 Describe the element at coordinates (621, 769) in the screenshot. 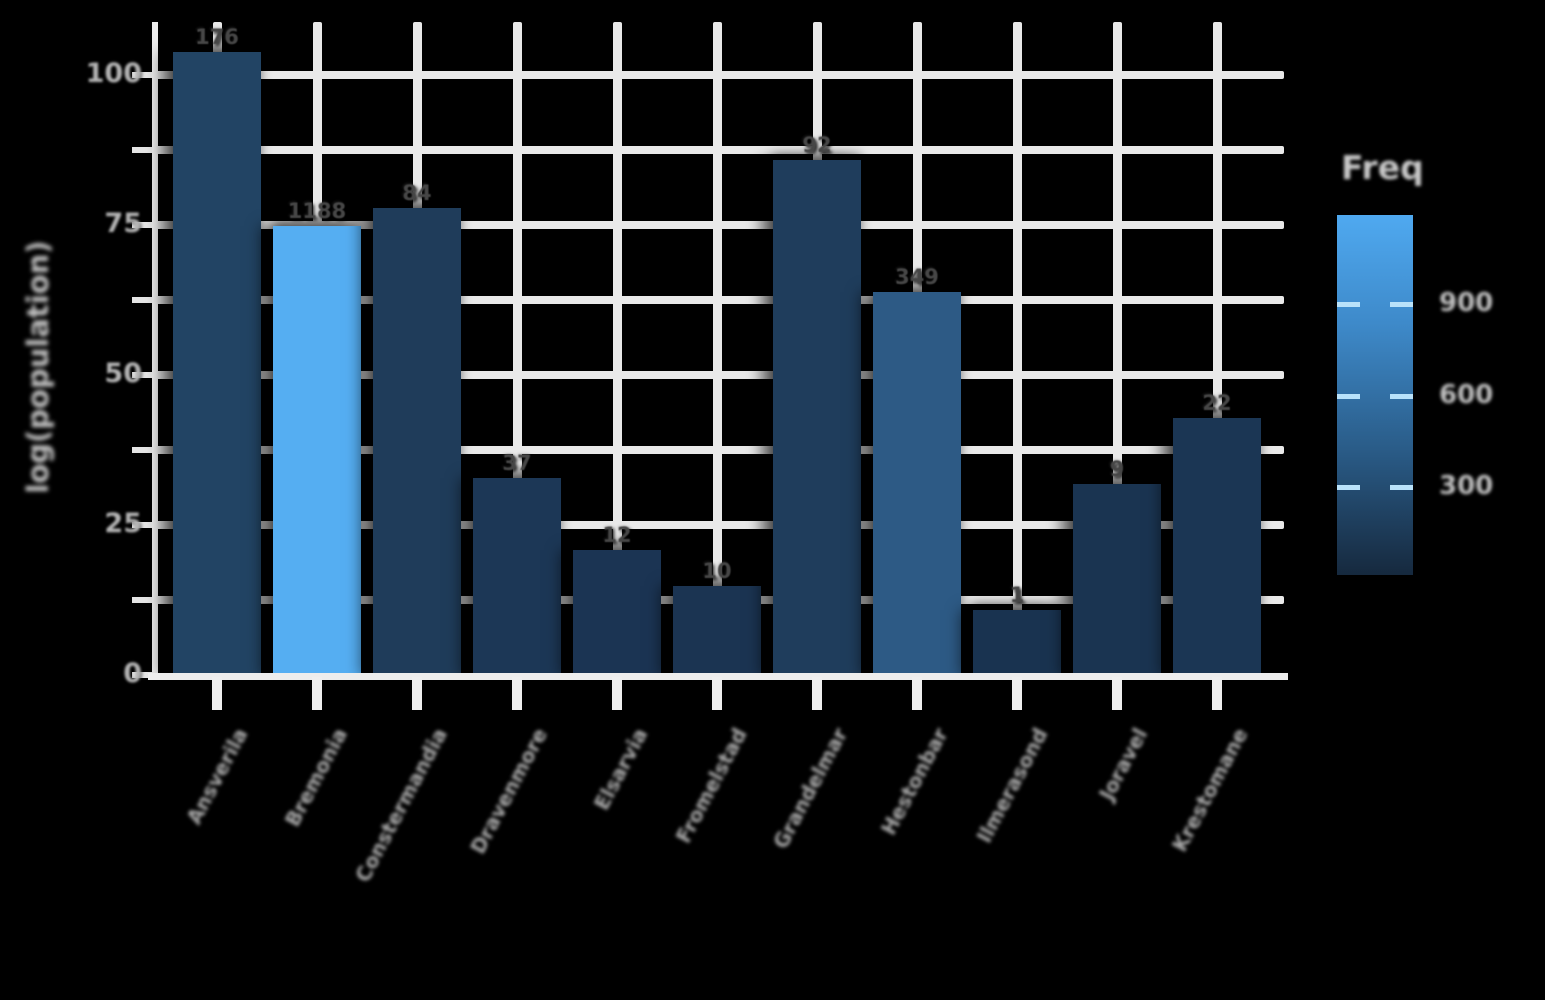

I see `x-axis-tick-label: Elsarvia` at that location.